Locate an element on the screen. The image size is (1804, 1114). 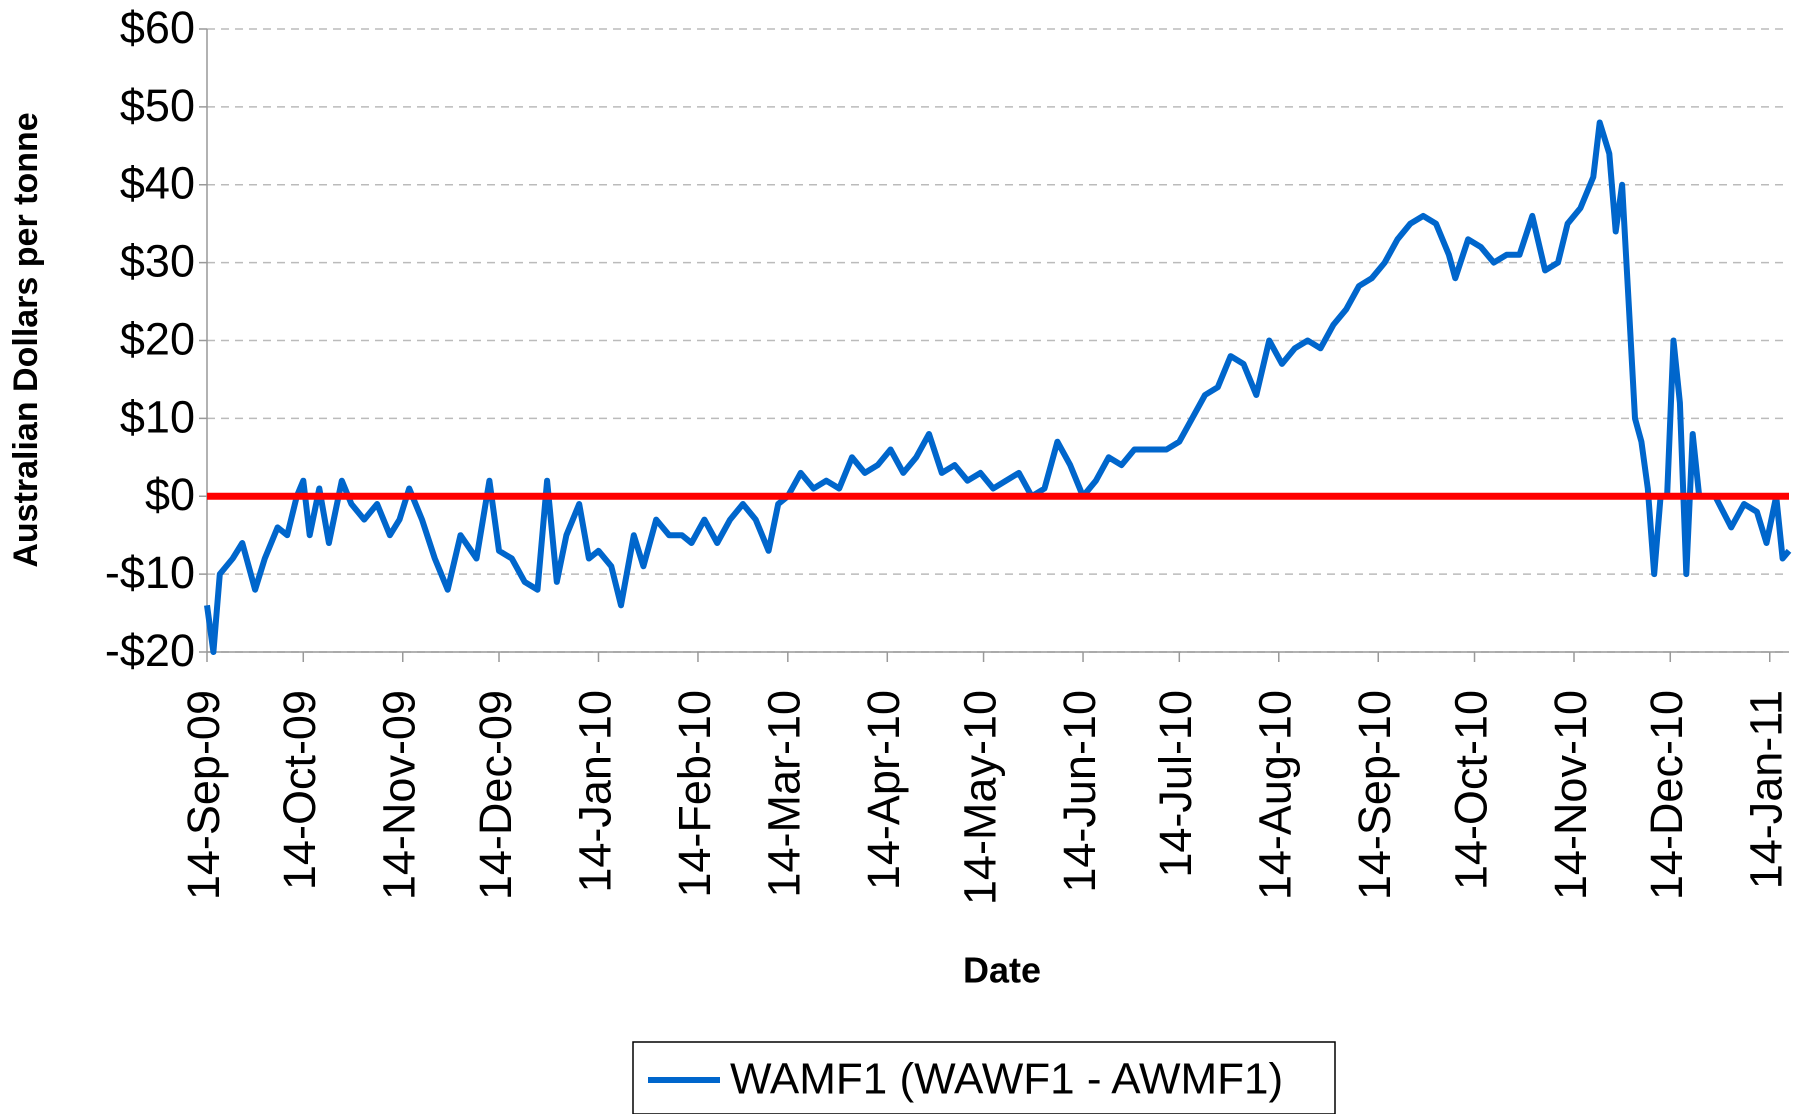
x-tick-label: 14-Apr-10 is located at coordinates (883, 790).